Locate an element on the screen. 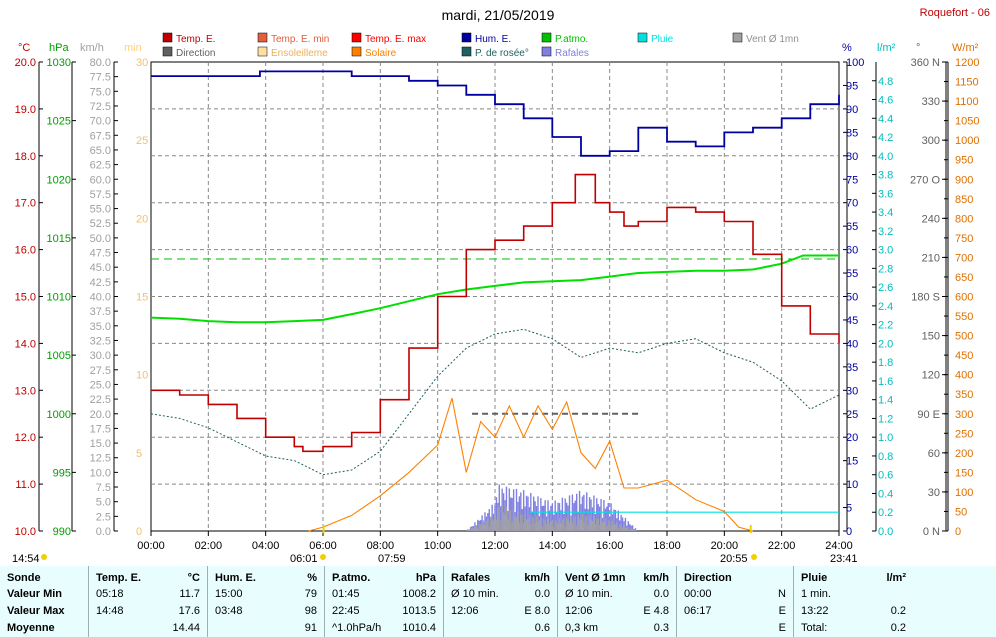  solar-tick-label: 850 is located at coordinates (964, 200).